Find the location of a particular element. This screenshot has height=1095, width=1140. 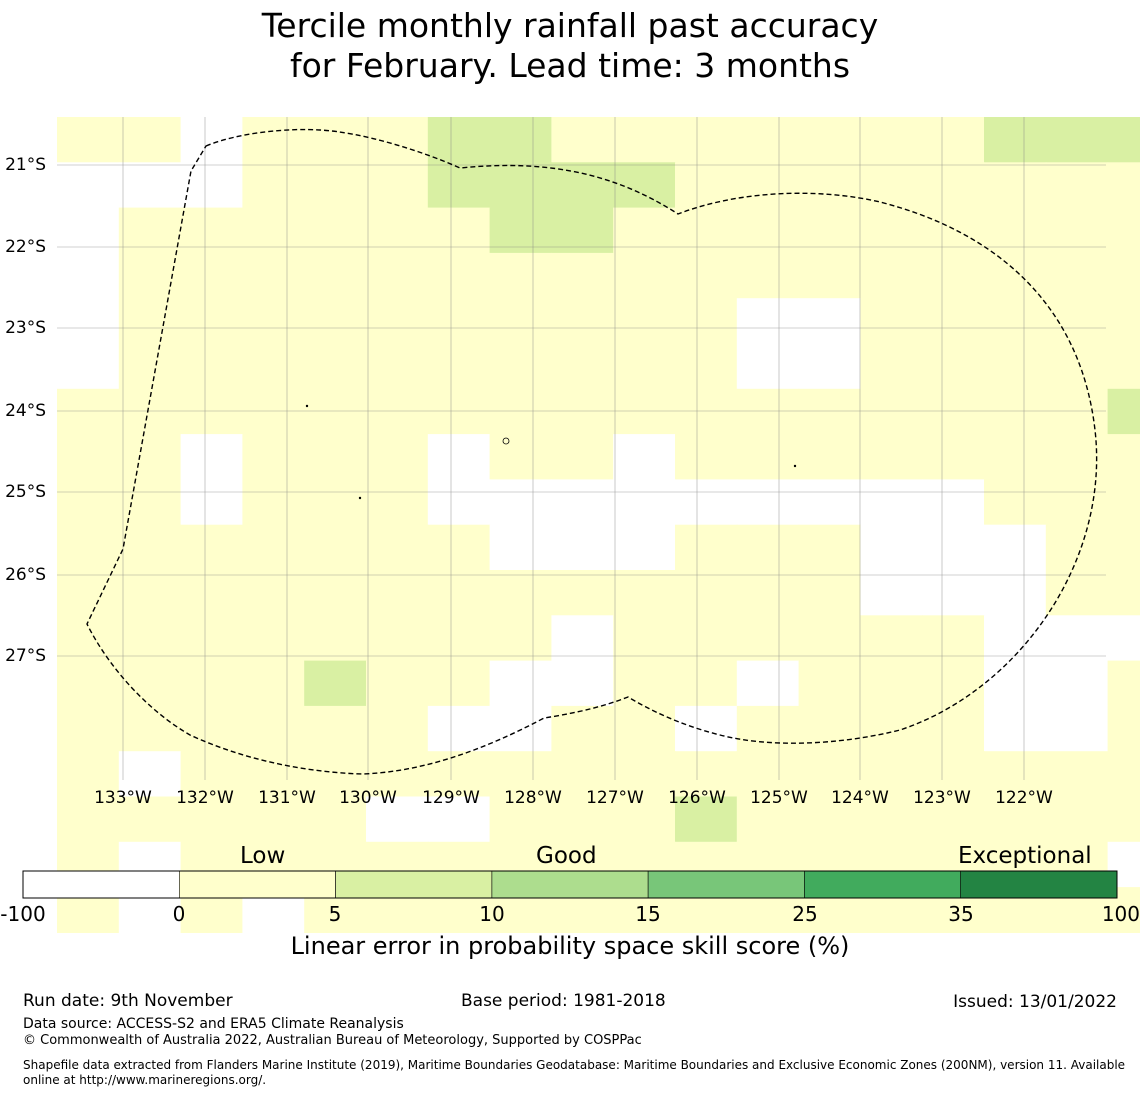

run-date: Run date: 9th November is located at coordinates (128, 1001).